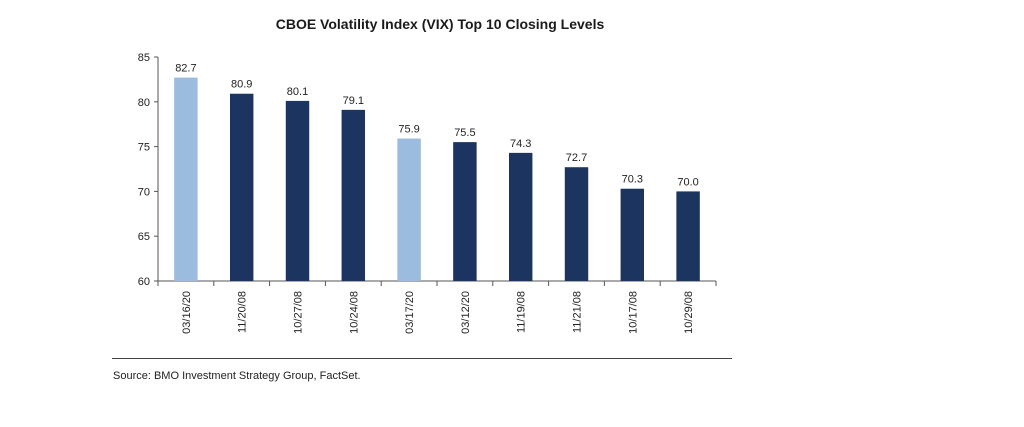  What do you see at coordinates (464, 133) in the screenshot?
I see `data-label: 75.5` at bounding box center [464, 133].